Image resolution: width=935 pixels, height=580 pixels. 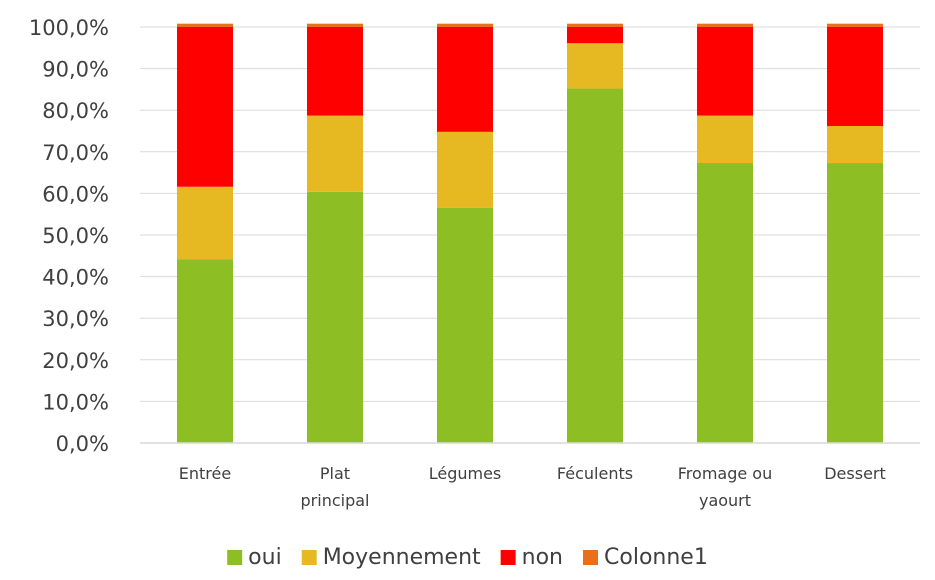 I want to click on y-tick-label: 90,0%, so click(x=75, y=70).